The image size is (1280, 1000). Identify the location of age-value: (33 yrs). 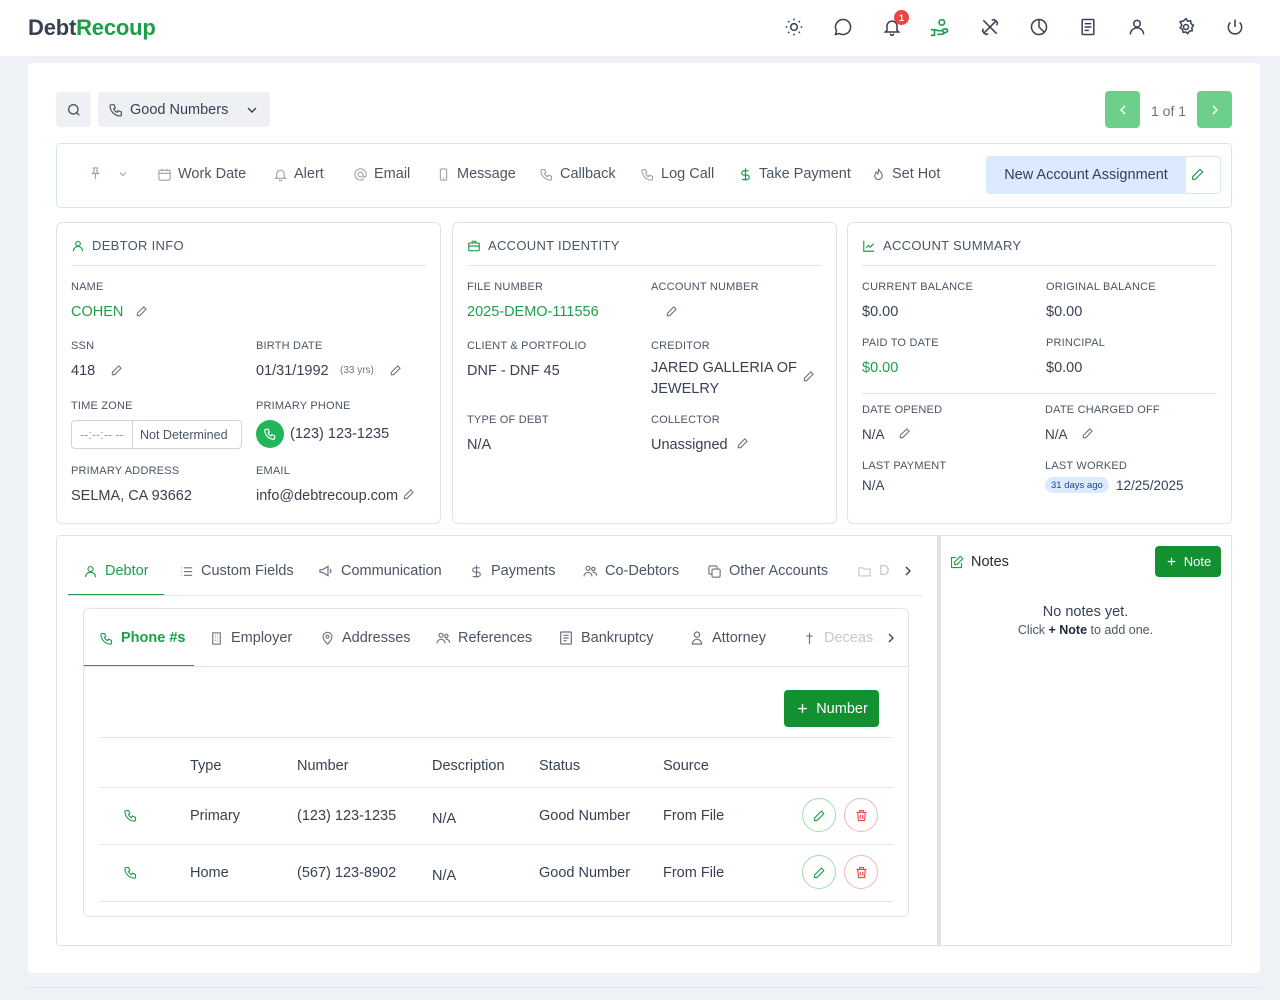
(357, 370).